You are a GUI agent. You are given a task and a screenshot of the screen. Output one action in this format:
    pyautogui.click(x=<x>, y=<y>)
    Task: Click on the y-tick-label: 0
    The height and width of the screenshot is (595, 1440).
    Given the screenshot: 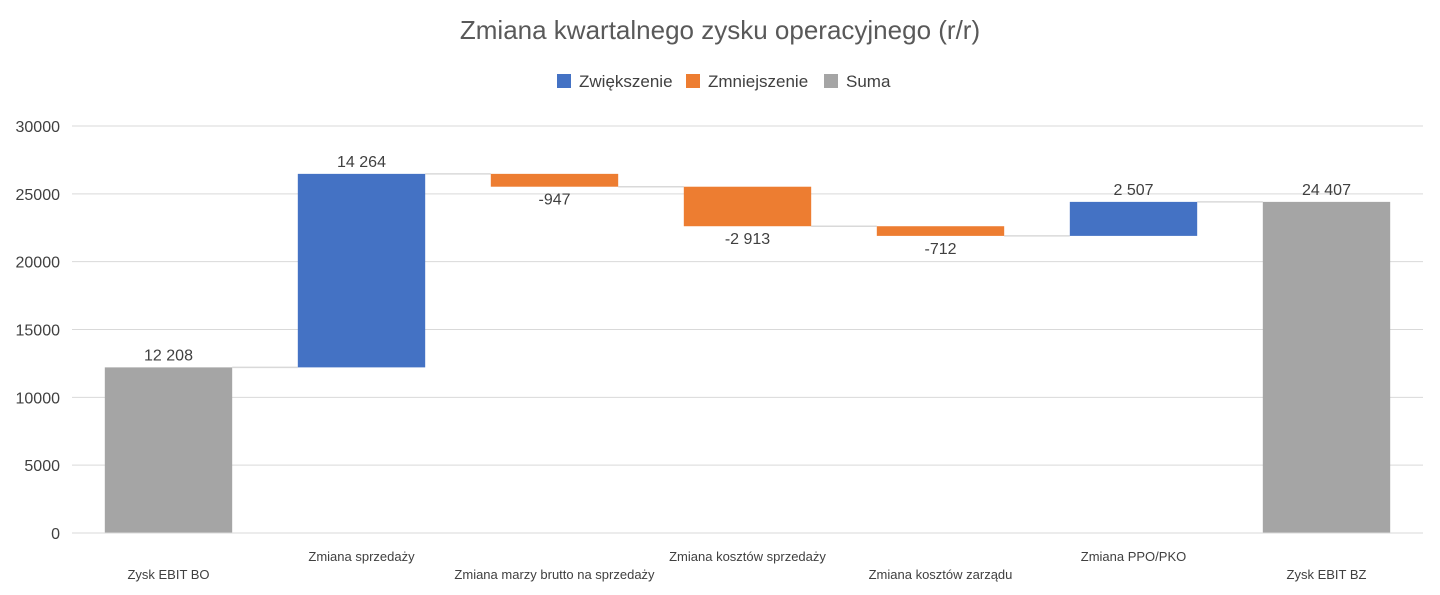 What is the action you would take?
    pyautogui.click(x=55, y=534)
    